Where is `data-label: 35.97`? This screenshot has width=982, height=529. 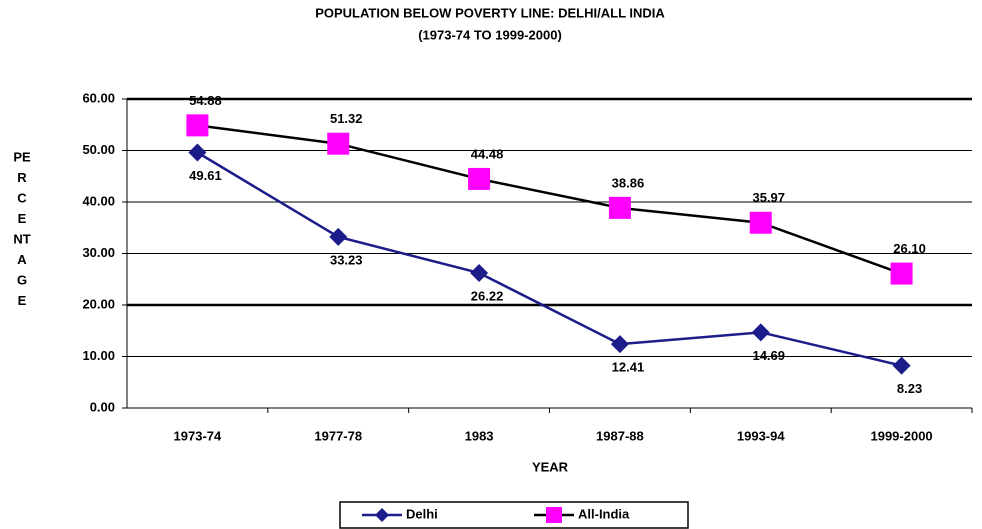
data-label: 35.97 is located at coordinates (768, 197).